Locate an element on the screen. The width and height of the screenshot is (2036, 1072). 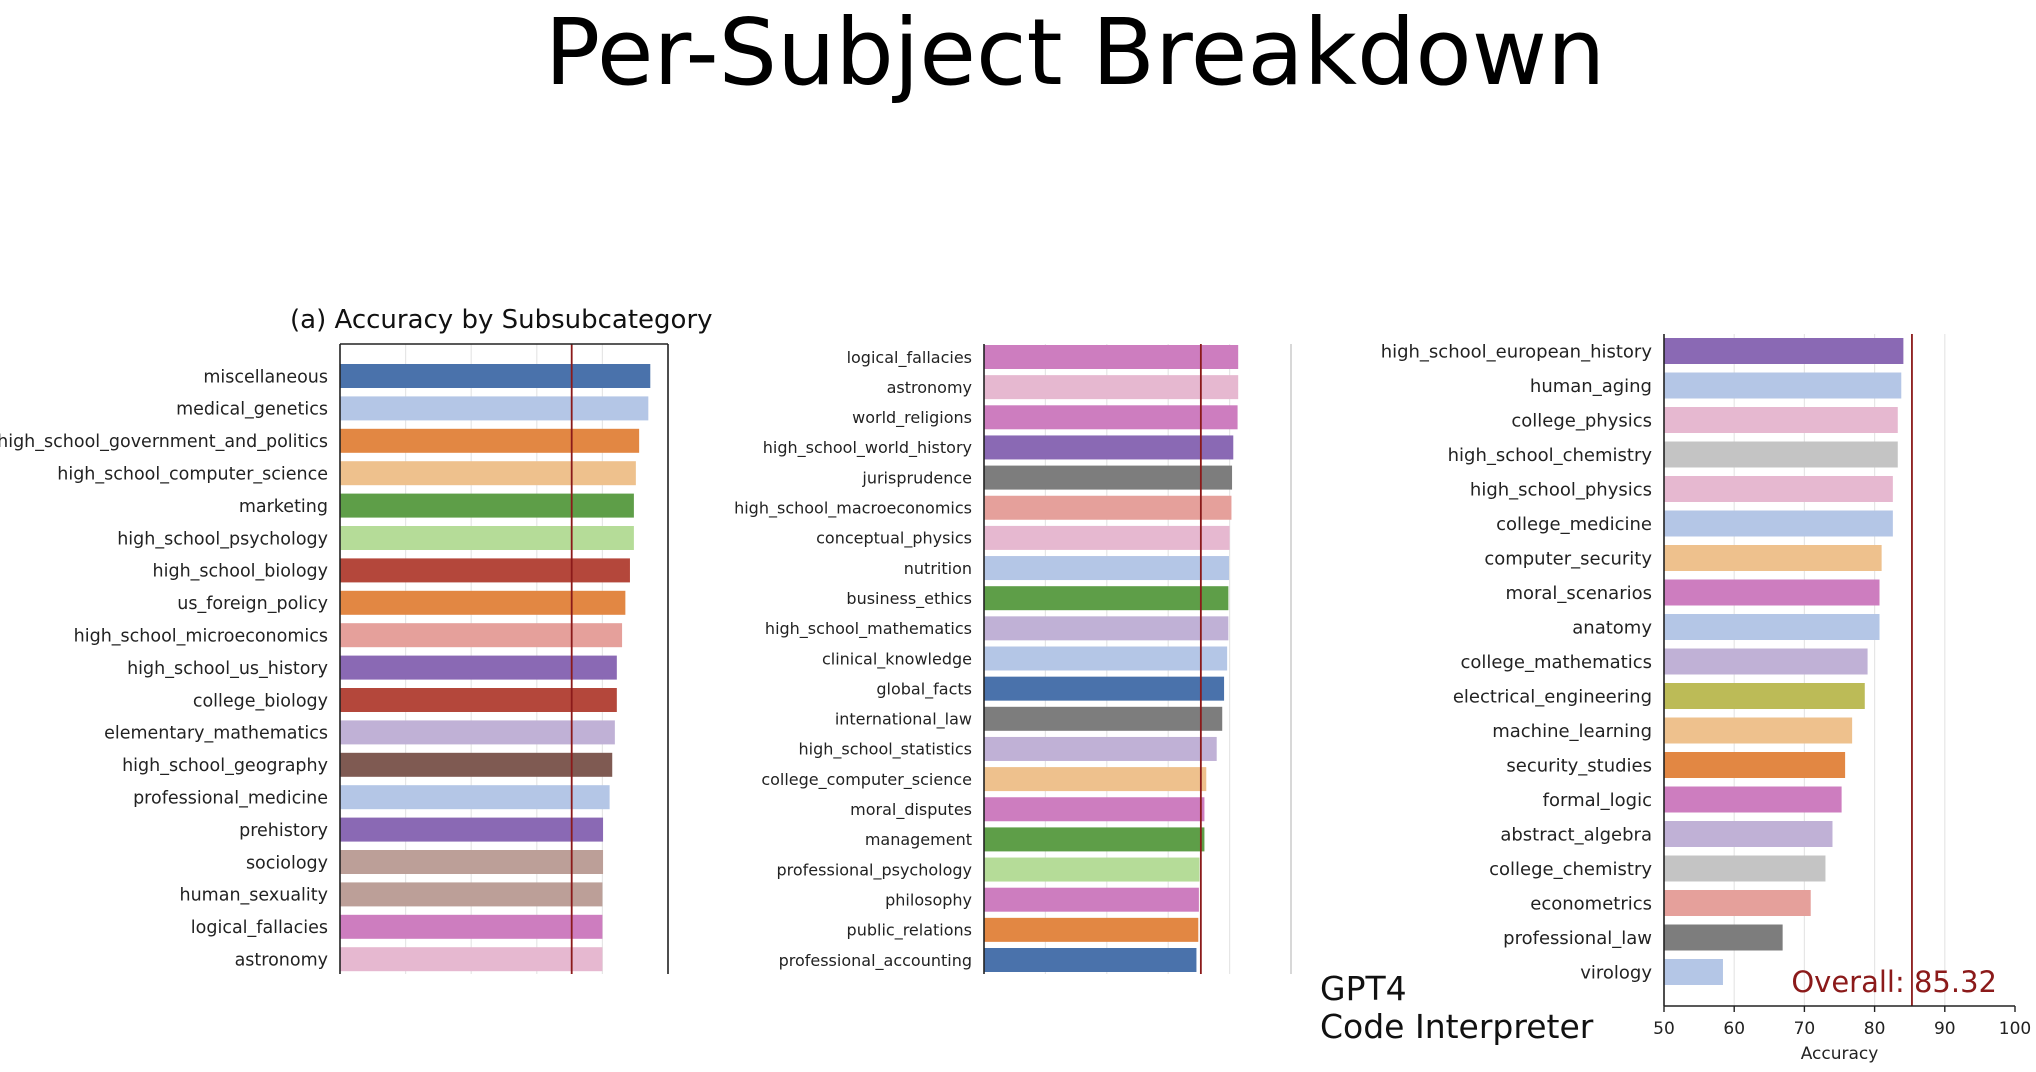
category-label: security_studies is located at coordinates (1579, 765).